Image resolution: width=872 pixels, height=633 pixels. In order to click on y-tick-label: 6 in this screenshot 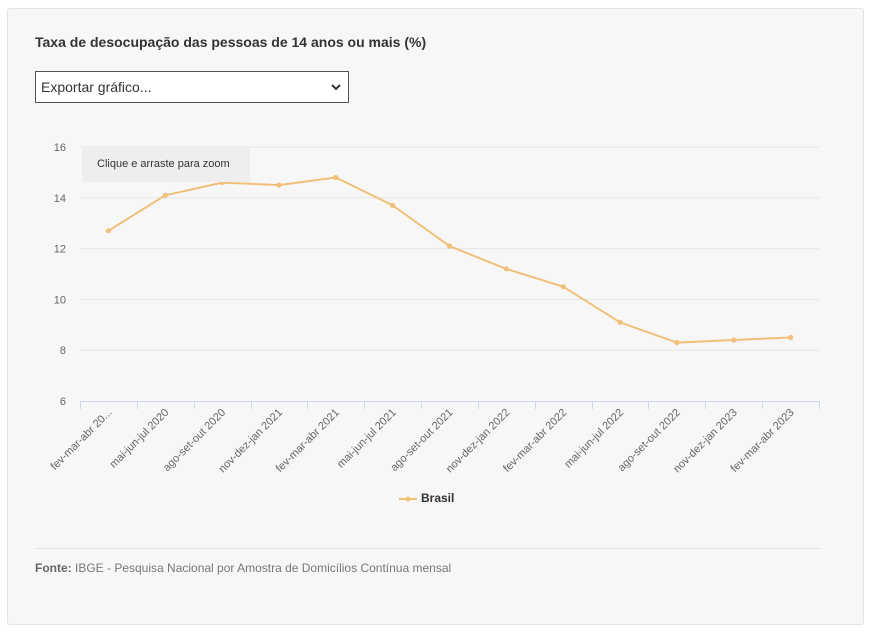, I will do `click(63, 402)`.